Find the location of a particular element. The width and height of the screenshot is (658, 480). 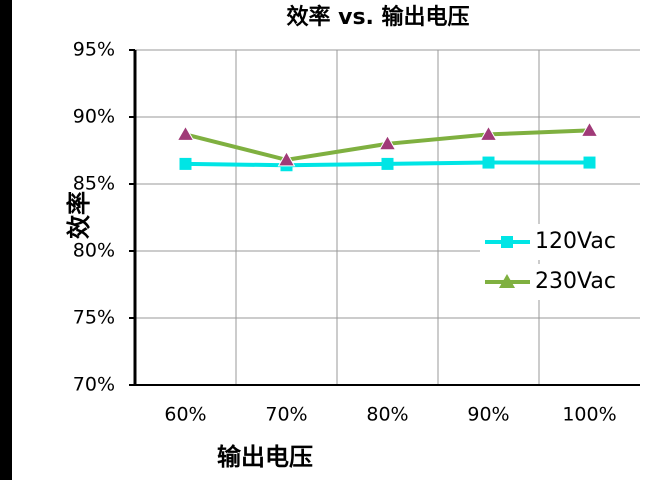

y-axis-label: 效率 is located at coordinates (79, 215).